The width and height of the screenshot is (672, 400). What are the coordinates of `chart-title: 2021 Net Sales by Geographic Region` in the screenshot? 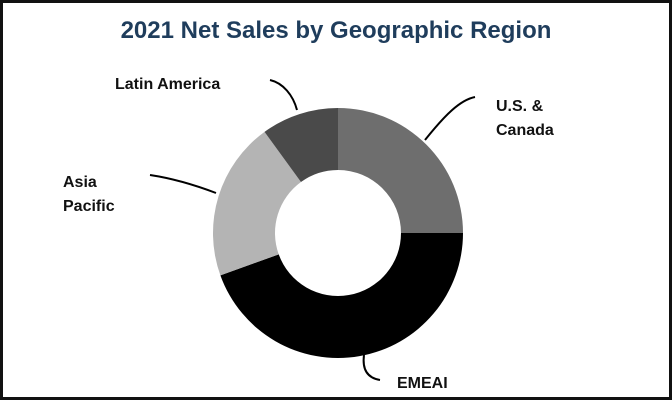 It's located at (336, 30).